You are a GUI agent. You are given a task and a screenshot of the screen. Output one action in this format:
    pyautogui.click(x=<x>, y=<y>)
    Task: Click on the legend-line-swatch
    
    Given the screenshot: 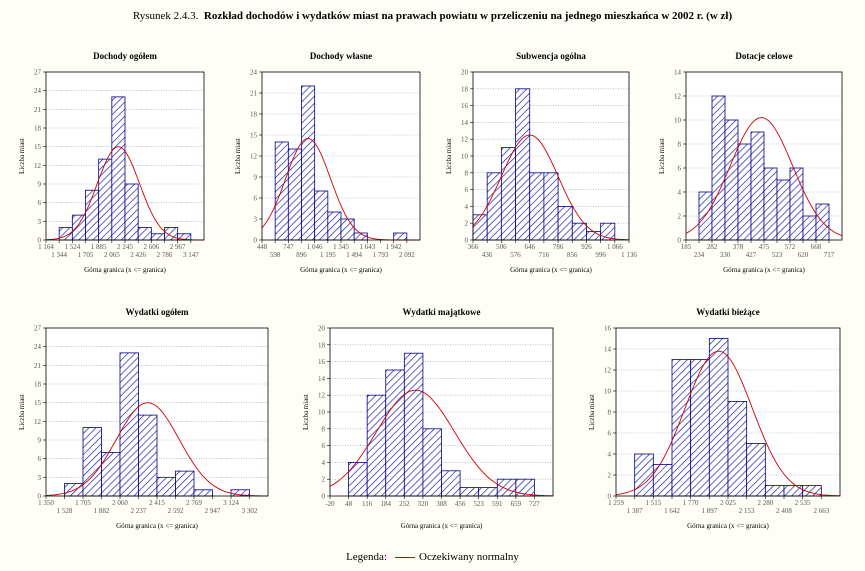 What is the action you would take?
    pyautogui.click(x=405, y=557)
    